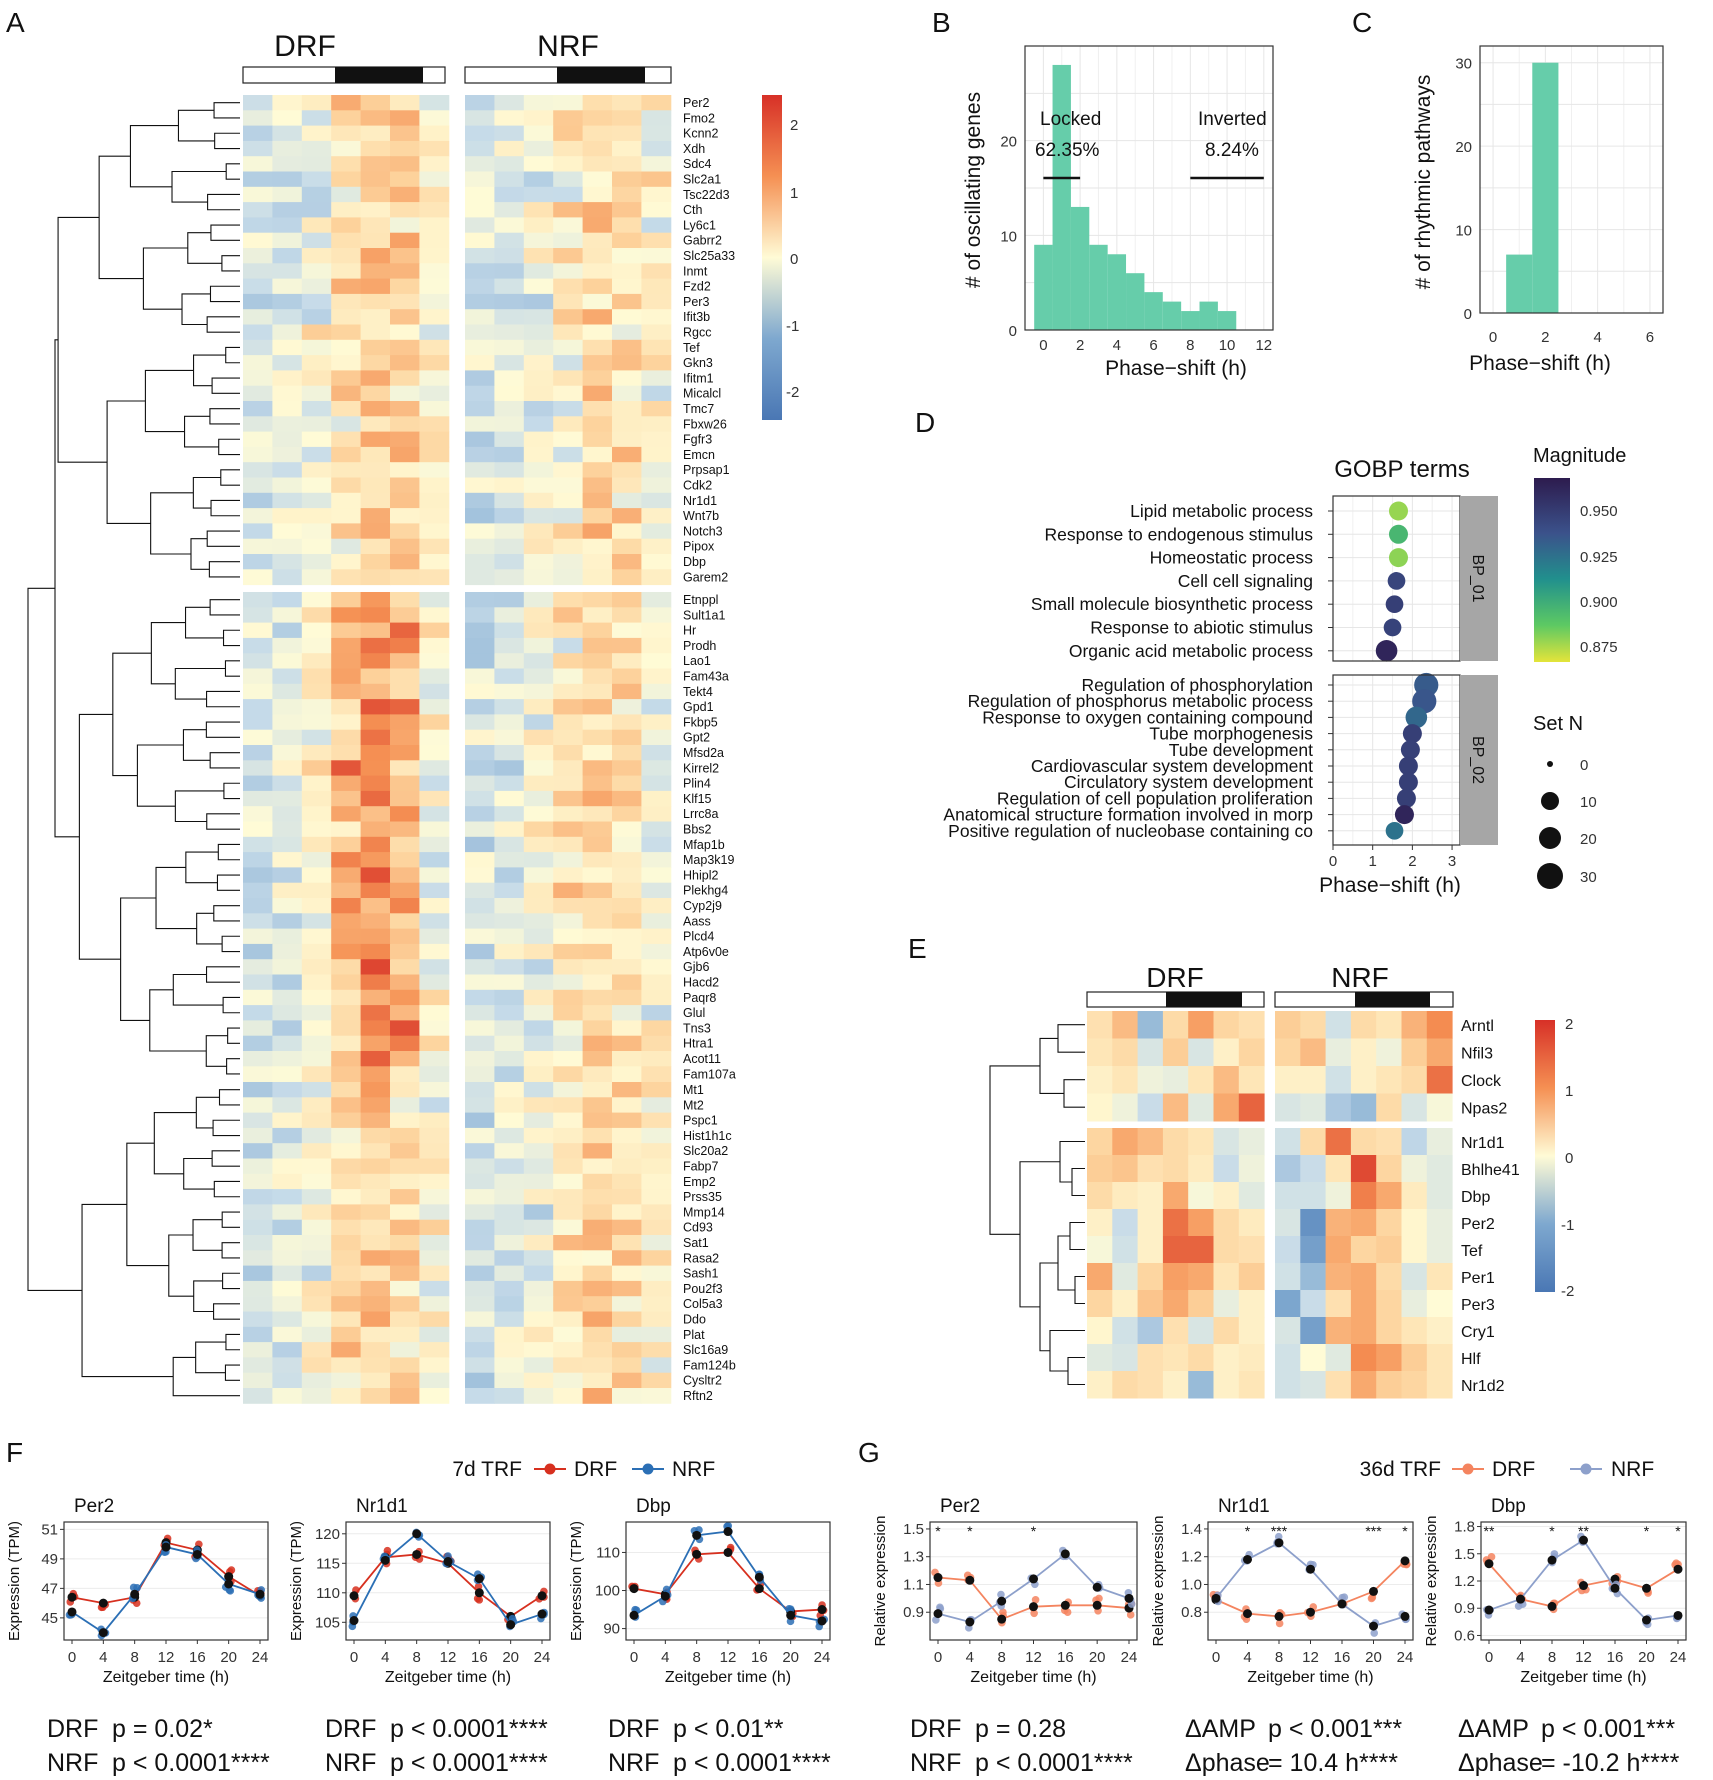 The height and width of the screenshot is (1780, 1713). I want to click on stat-b-name: Δphase, so click(1227, 1763).